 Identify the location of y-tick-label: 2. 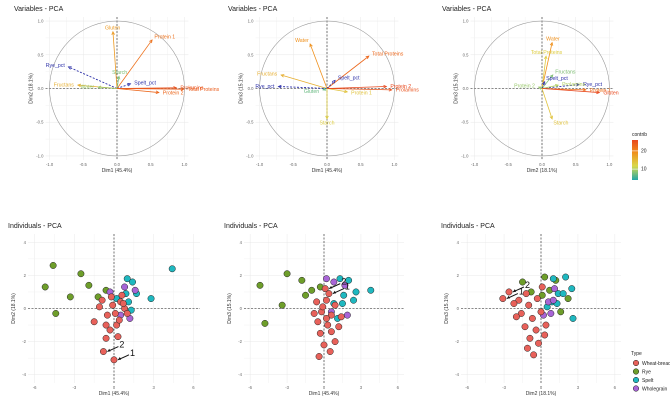
(458, 275).